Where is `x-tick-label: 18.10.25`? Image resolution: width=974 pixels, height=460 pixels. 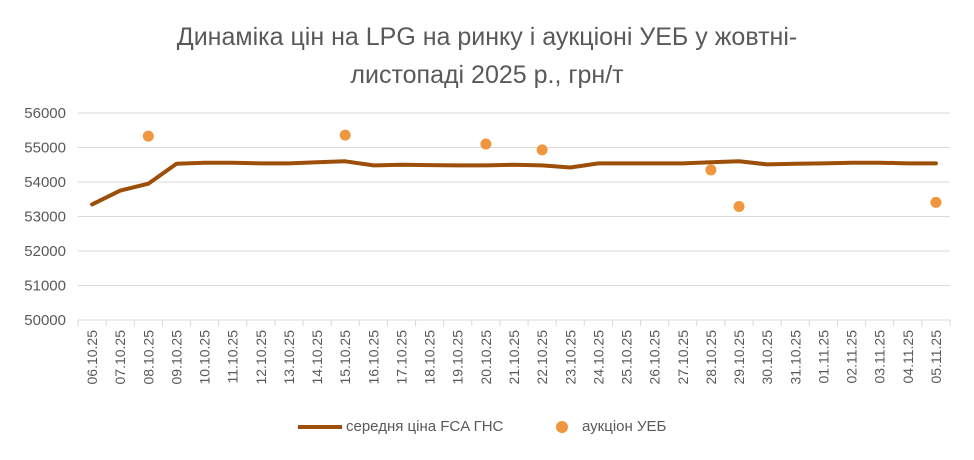 x-tick-label: 18.10.25 is located at coordinates (430, 357).